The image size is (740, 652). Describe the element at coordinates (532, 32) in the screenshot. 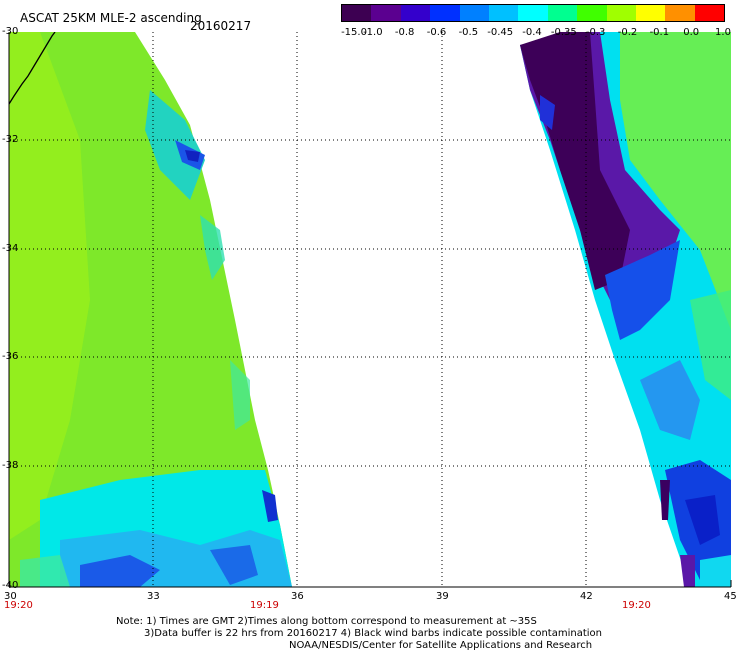

I see `colorbar-label: -0.4` at that location.